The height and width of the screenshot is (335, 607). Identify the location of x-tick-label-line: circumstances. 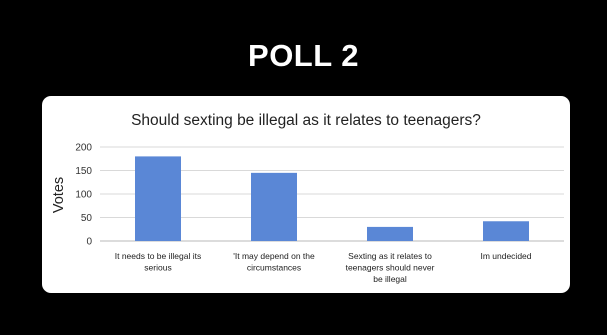
(274, 268).